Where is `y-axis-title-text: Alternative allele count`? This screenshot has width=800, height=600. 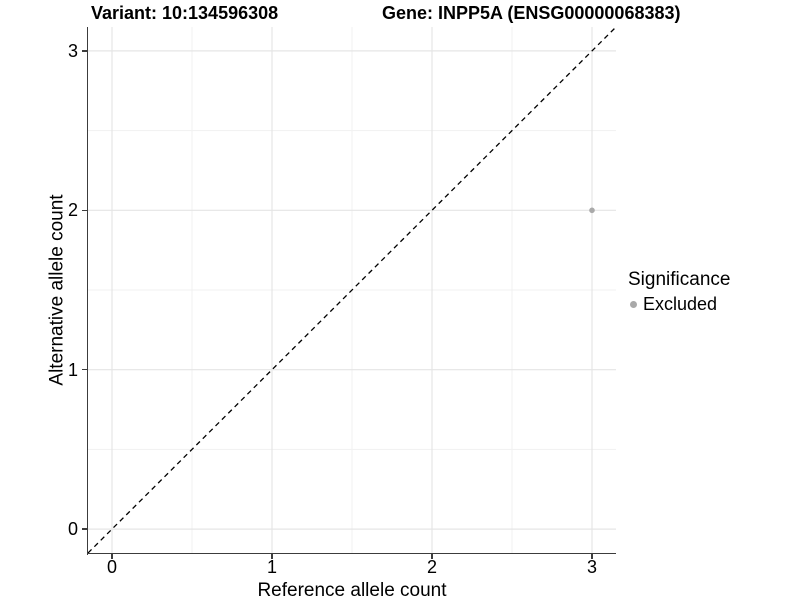 y-axis-title-text: Alternative allele count is located at coordinates (58, 290).